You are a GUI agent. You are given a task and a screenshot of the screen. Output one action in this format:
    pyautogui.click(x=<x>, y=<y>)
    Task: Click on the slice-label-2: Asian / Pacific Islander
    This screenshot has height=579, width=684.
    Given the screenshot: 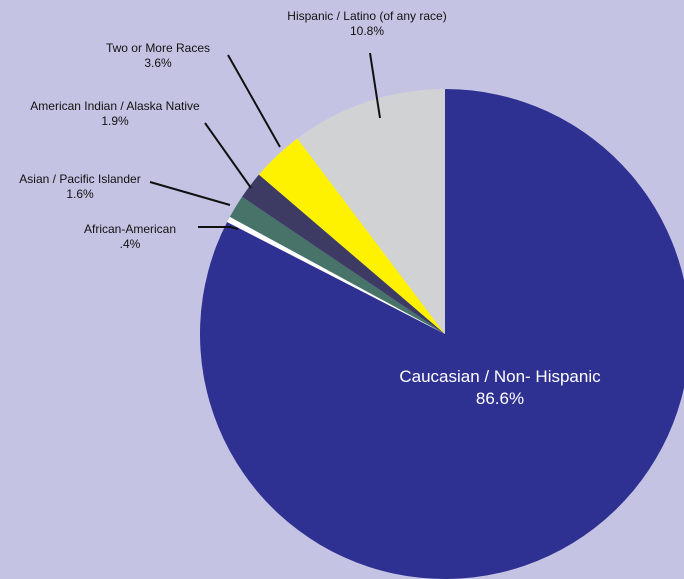 What is the action you would take?
    pyautogui.click(x=79, y=179)
    